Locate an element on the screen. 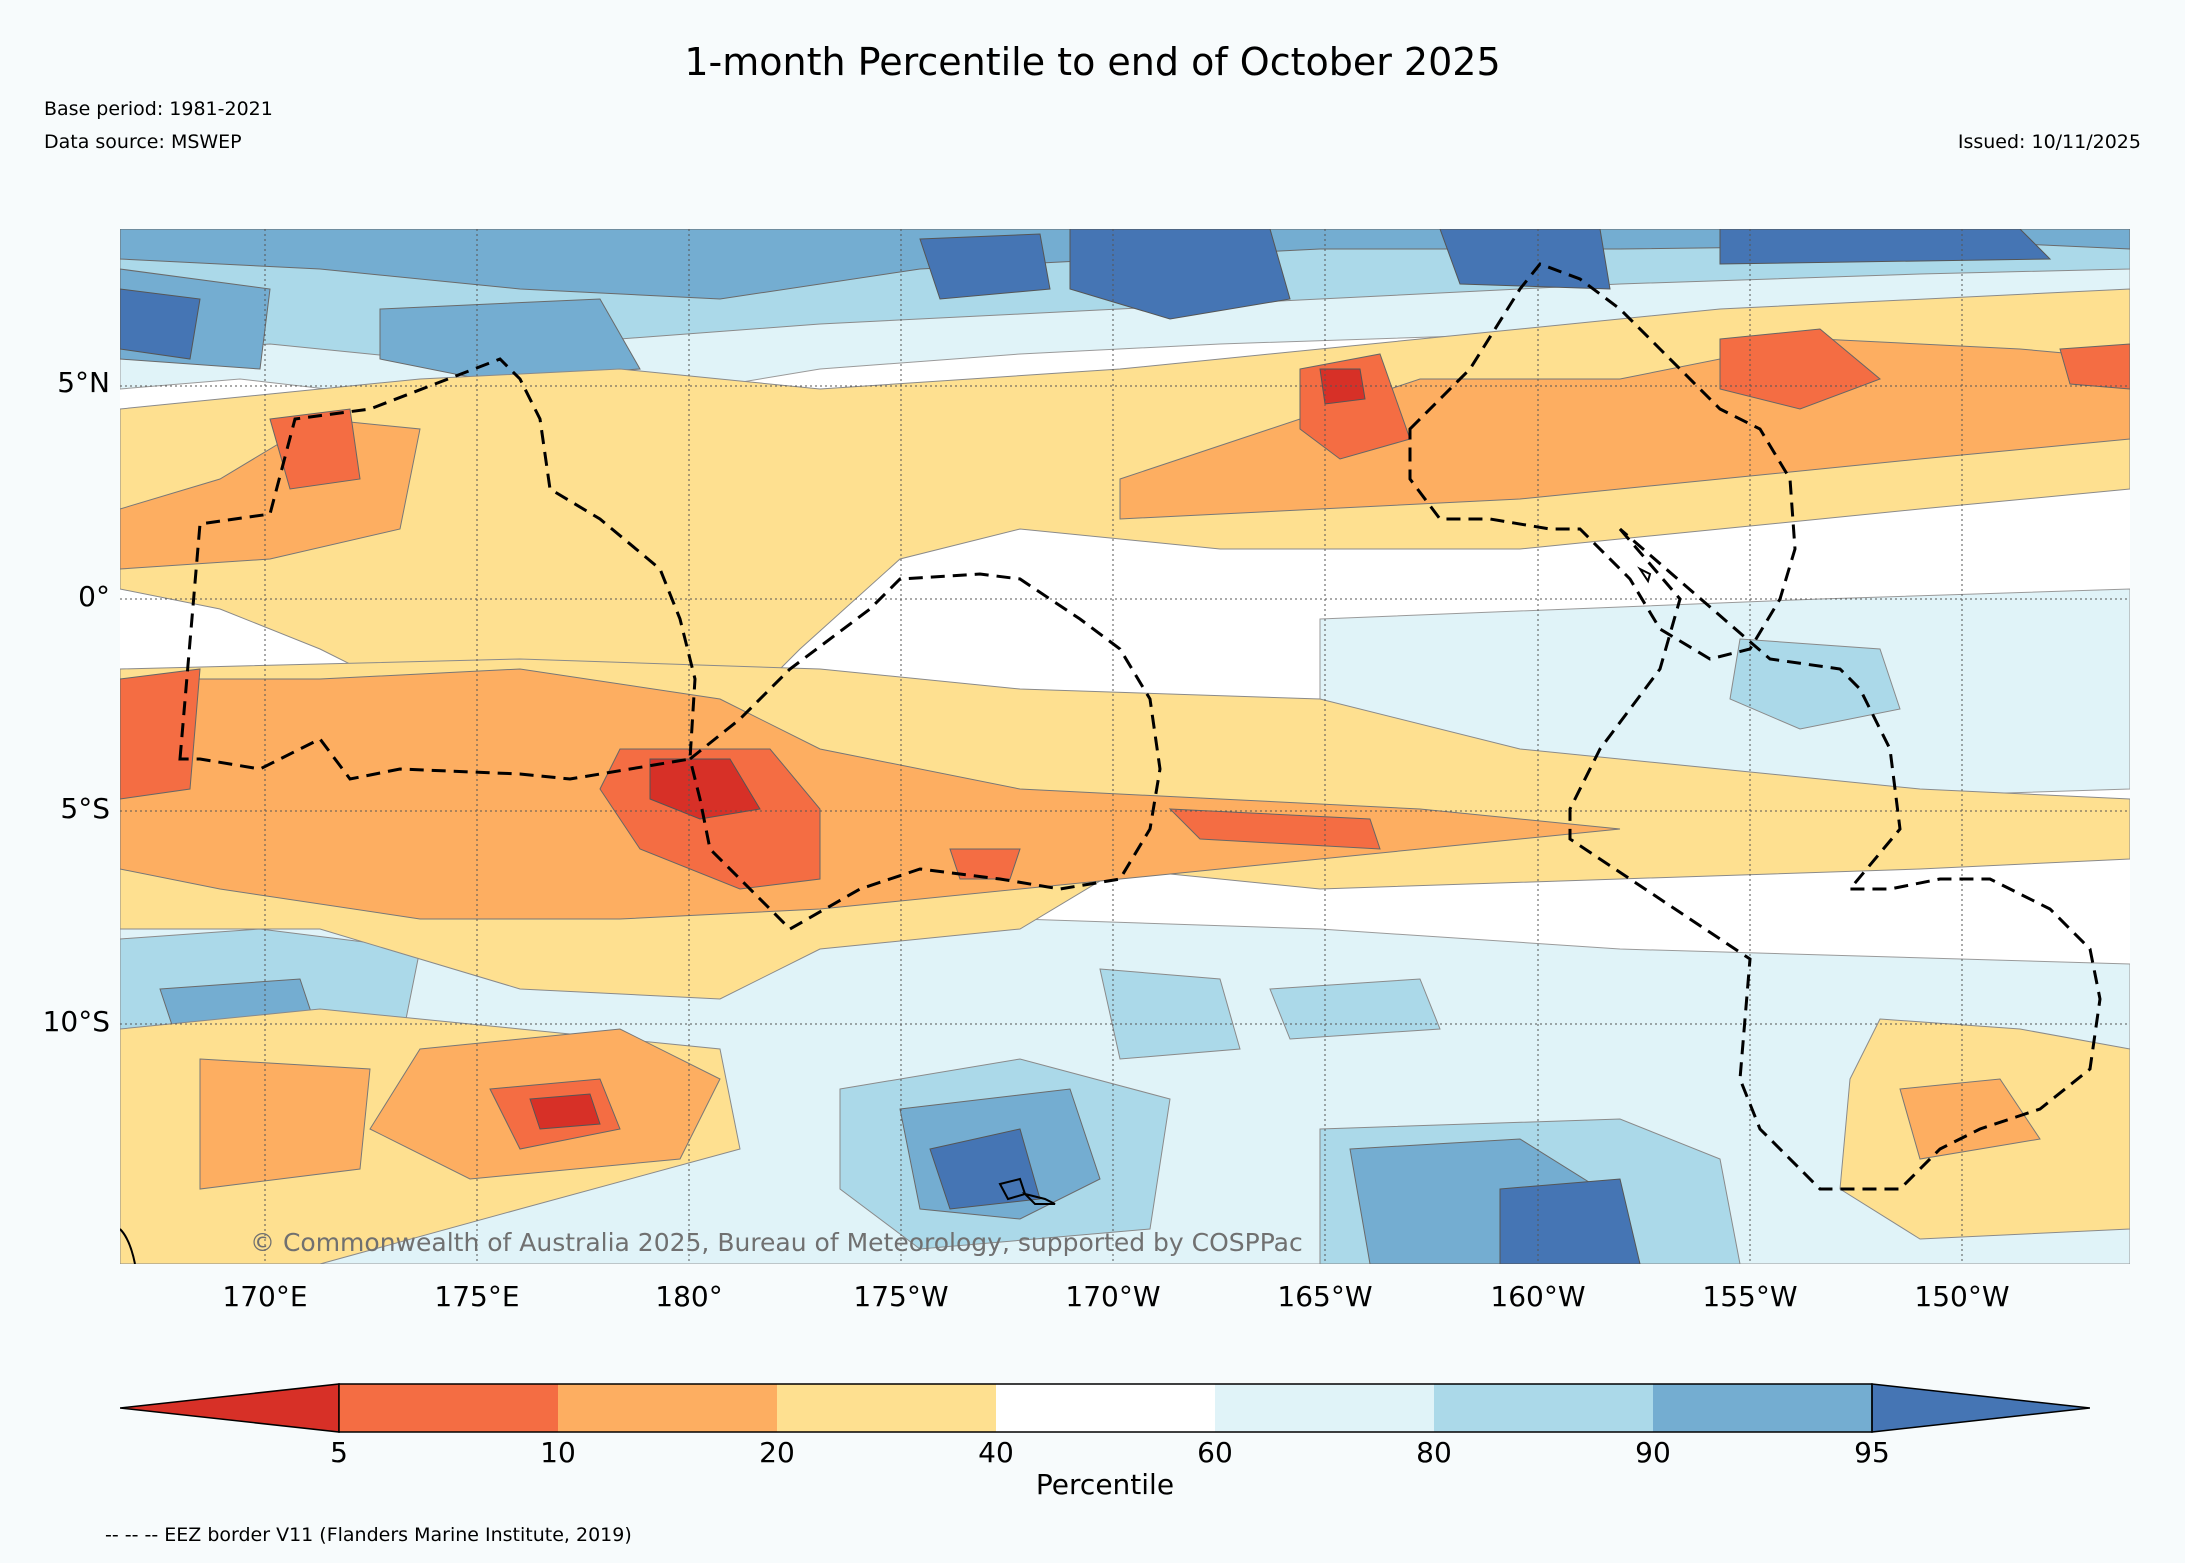 The width and height of the screenshot is (2185, 1563). lon-label-165w: 165°W is located at coordinates (1325, 1296).